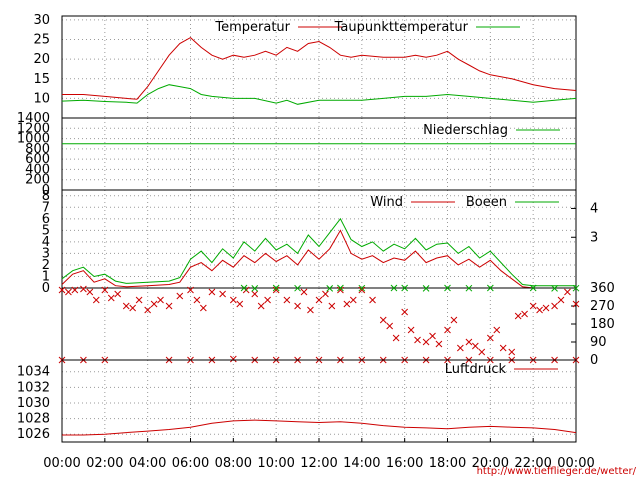 The image size is (640, 480). What do you see at coordinates (46, 196) in the screenshot?
I see `y-tick-label: 8` at bounding box center [46, 196].